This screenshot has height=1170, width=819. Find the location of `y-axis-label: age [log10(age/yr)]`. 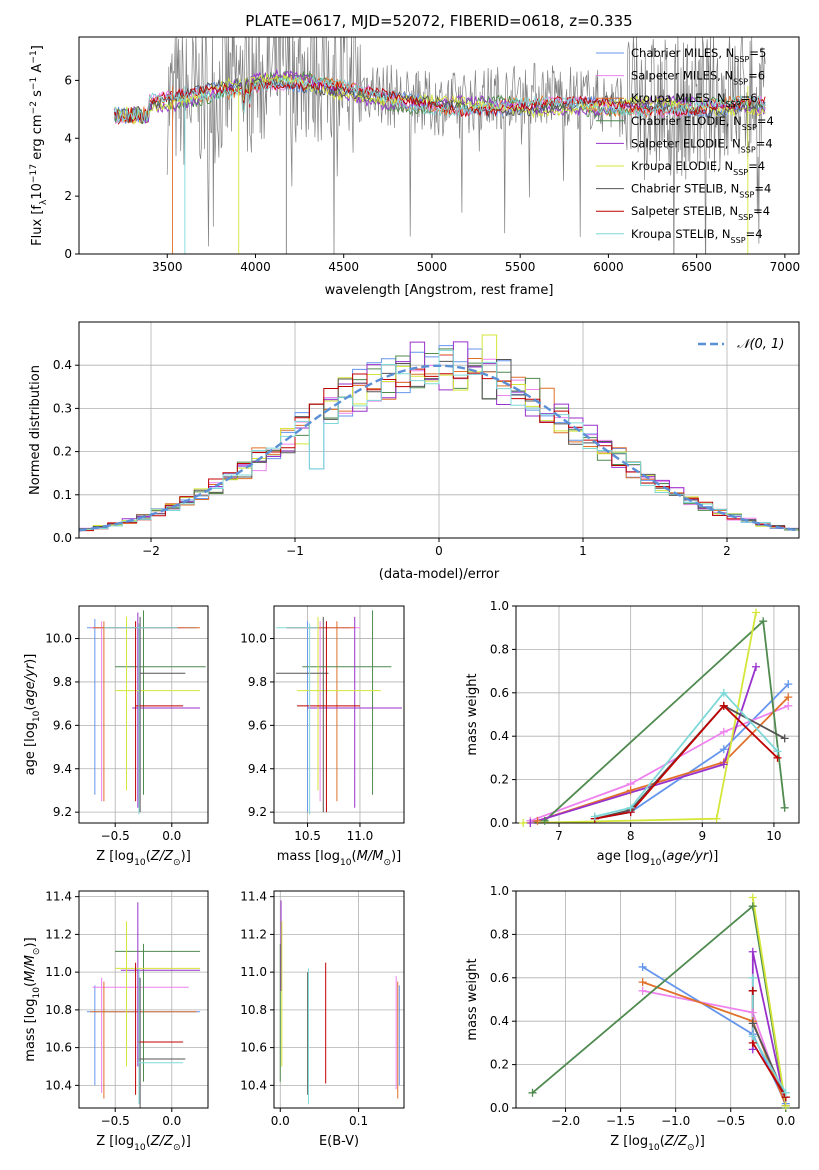

y-axis-label: age [log10(age/yr)] is located at coordinates (32, 715).